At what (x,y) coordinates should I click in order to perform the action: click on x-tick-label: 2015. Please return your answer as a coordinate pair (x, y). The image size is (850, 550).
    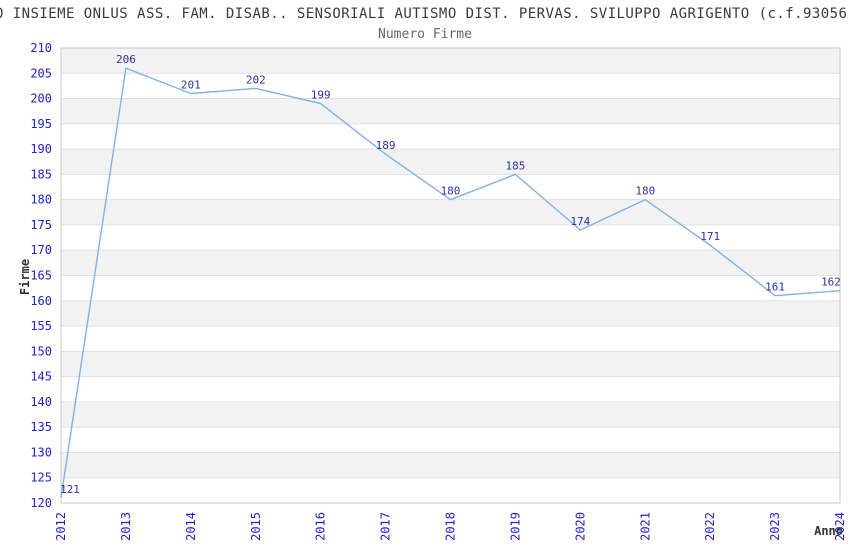
    Looking at the image, I should click on (256, 526).